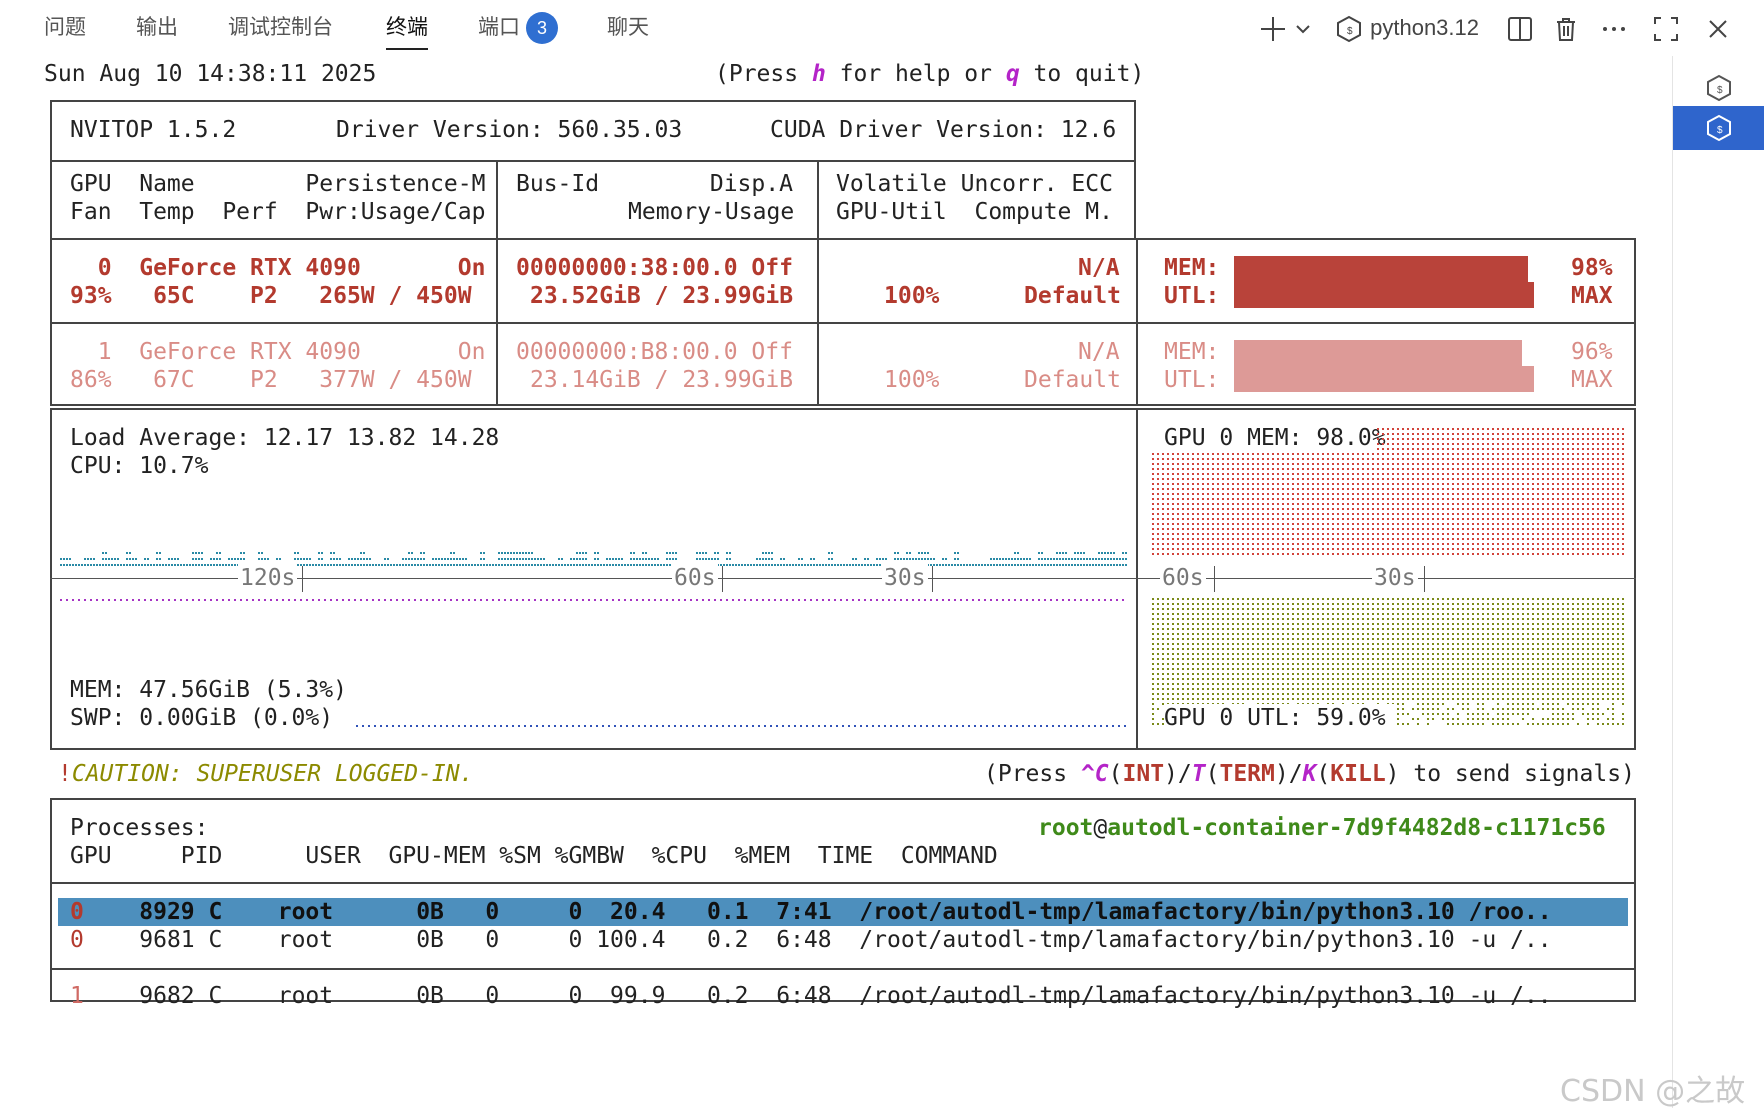 Image resolution: width=1764 pixels, height=1108 pixels. What do you see at coordinates (518, 30) in the screenshot?
I see `tab-ports: 端口 3` at bounding box center [518, 30].